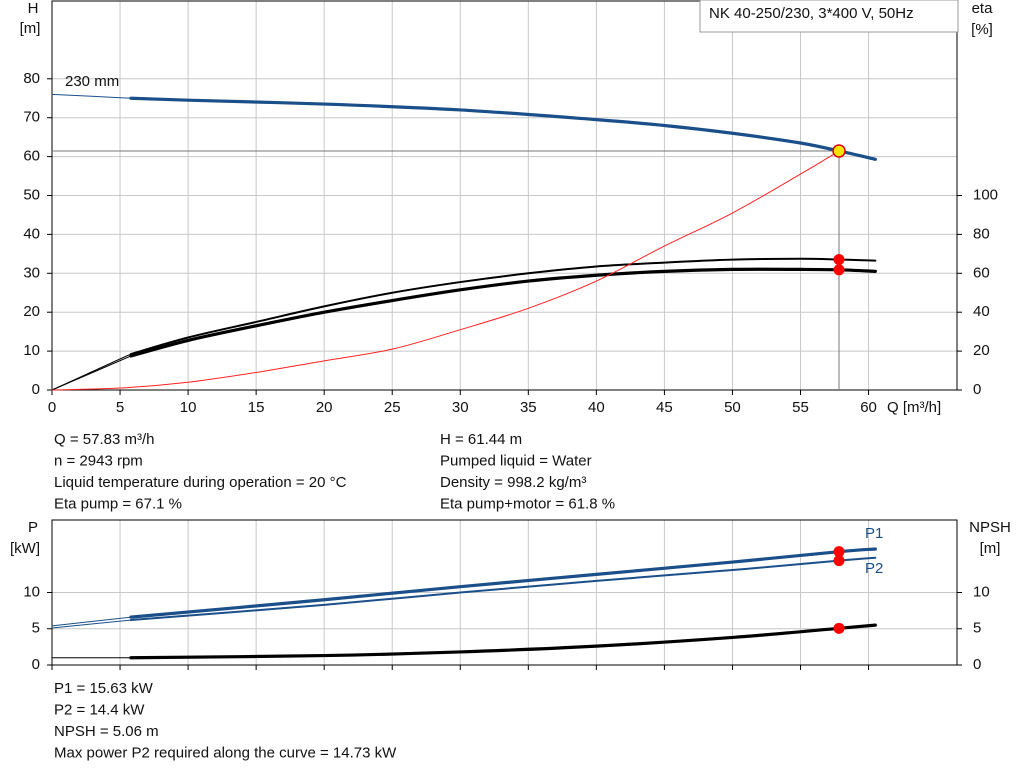  I want to click on series-label: P2, so click(874, 568).